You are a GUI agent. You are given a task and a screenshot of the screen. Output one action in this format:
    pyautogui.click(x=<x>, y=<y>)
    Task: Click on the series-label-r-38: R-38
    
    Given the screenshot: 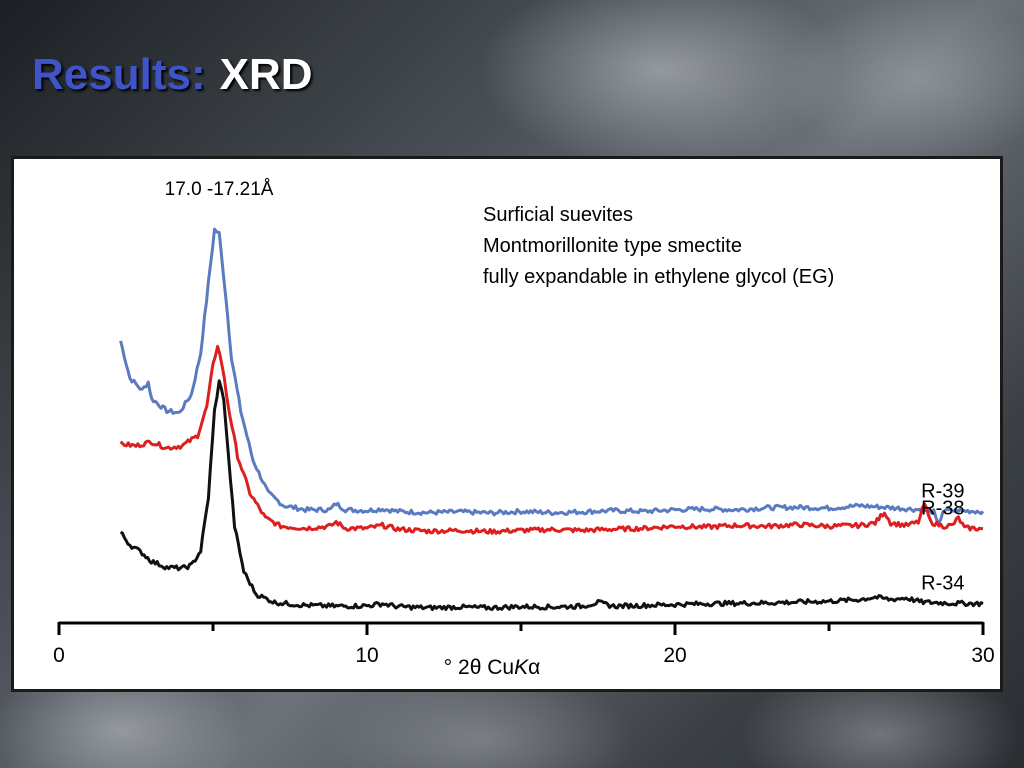 What is the action you would take?
    pyautogui.click(x=942, y=509)
    